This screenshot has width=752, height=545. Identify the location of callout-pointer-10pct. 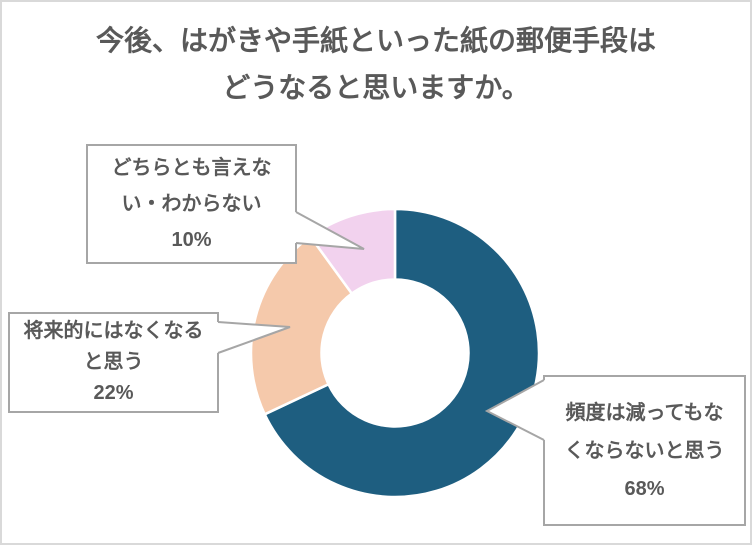
(330, 230).